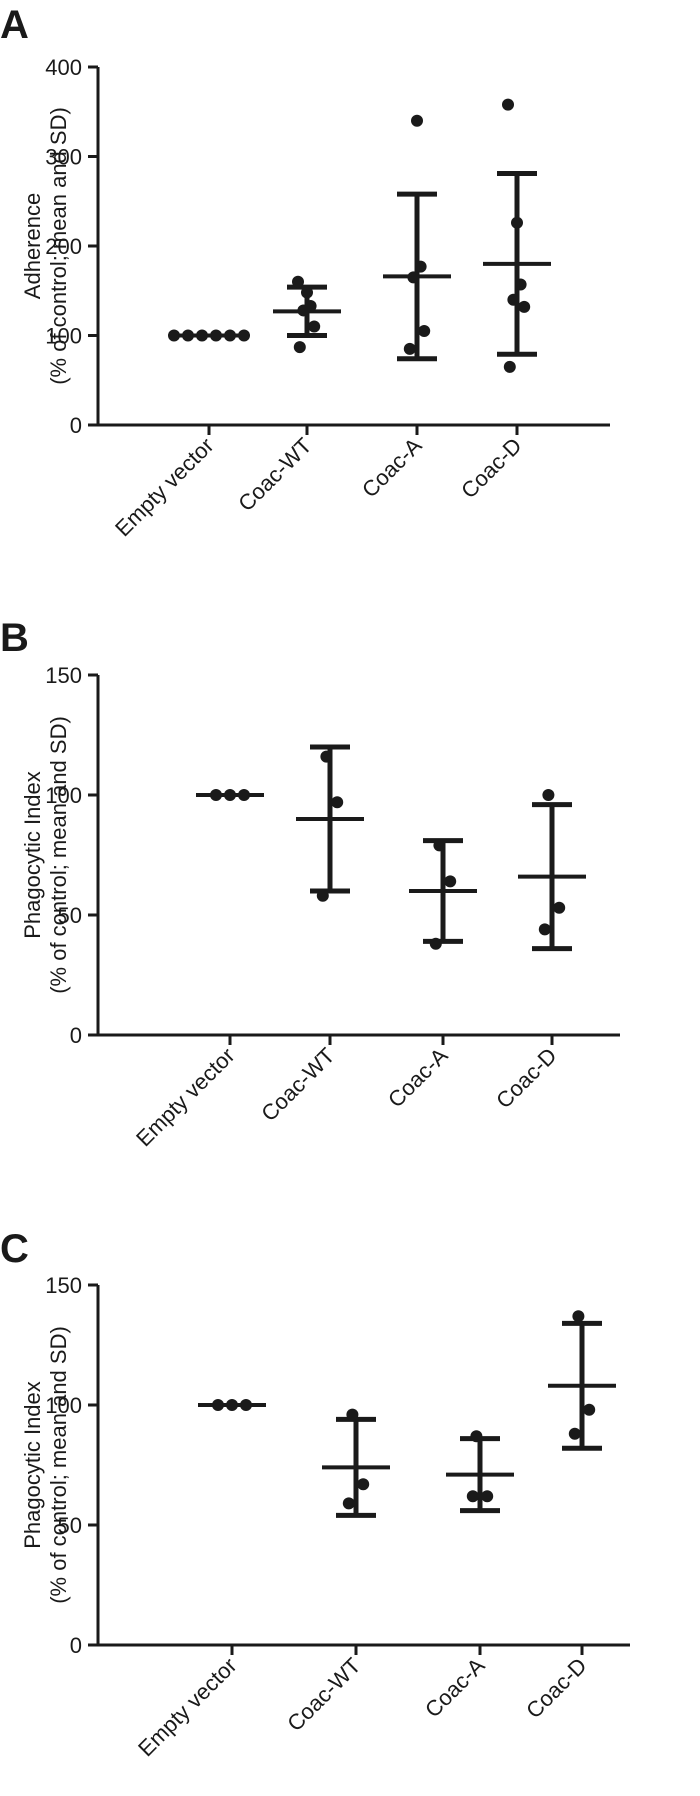  I want to click on y-tick-label: 200, so click(63, 246).